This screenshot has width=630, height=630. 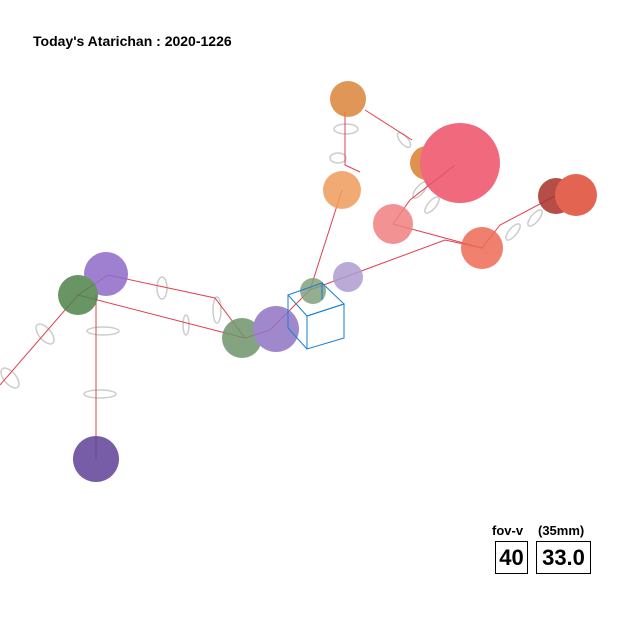 I want to click on cube-edge, so click(x=297, y=322).